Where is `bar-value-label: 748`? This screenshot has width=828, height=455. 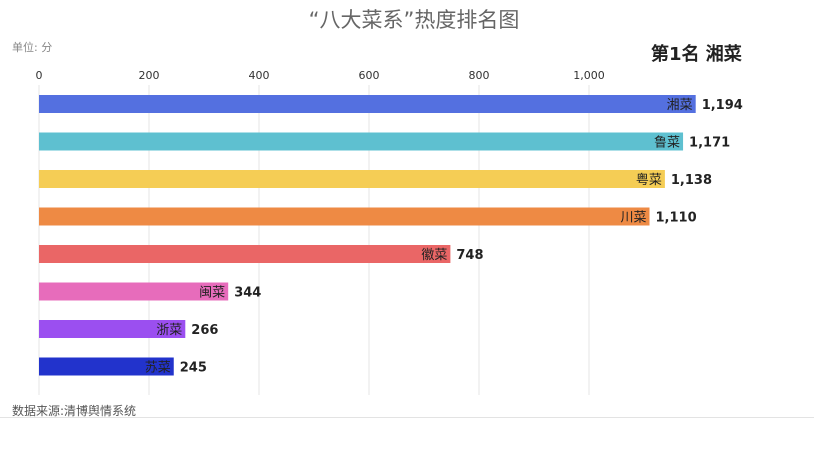
bar-value-label: 748 is located at coordinates (469, 255).